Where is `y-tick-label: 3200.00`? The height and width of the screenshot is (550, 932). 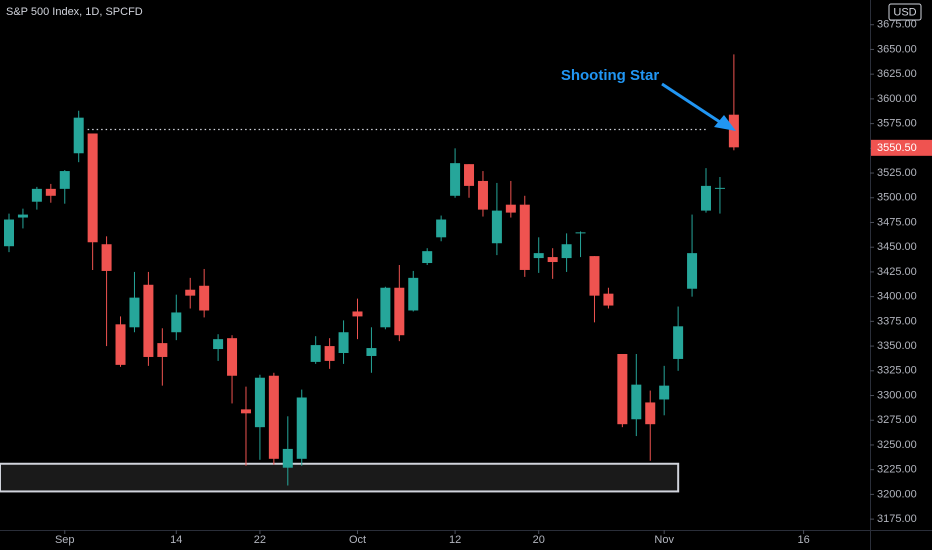
y-tick-label: 3200.00 is located at coordinates (897, 494).